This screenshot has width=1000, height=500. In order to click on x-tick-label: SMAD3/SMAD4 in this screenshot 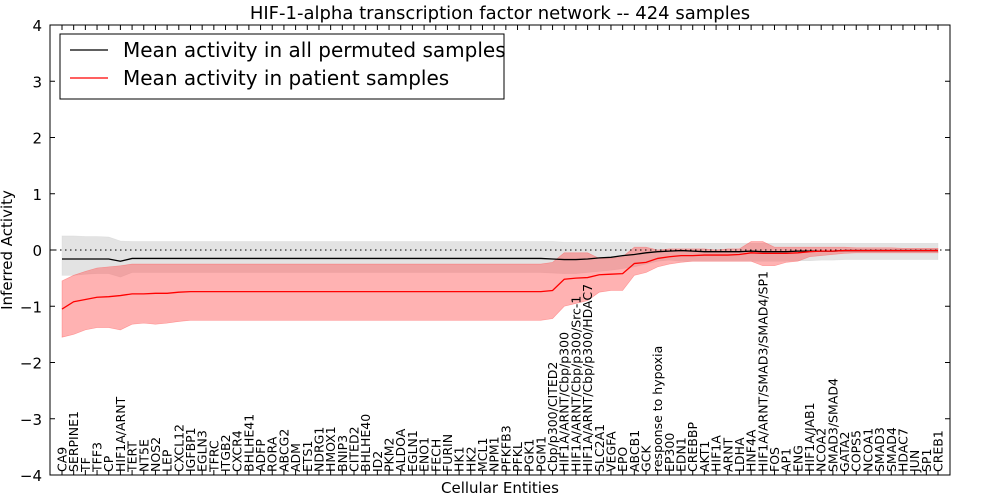, I will do `click(832, 425)`.